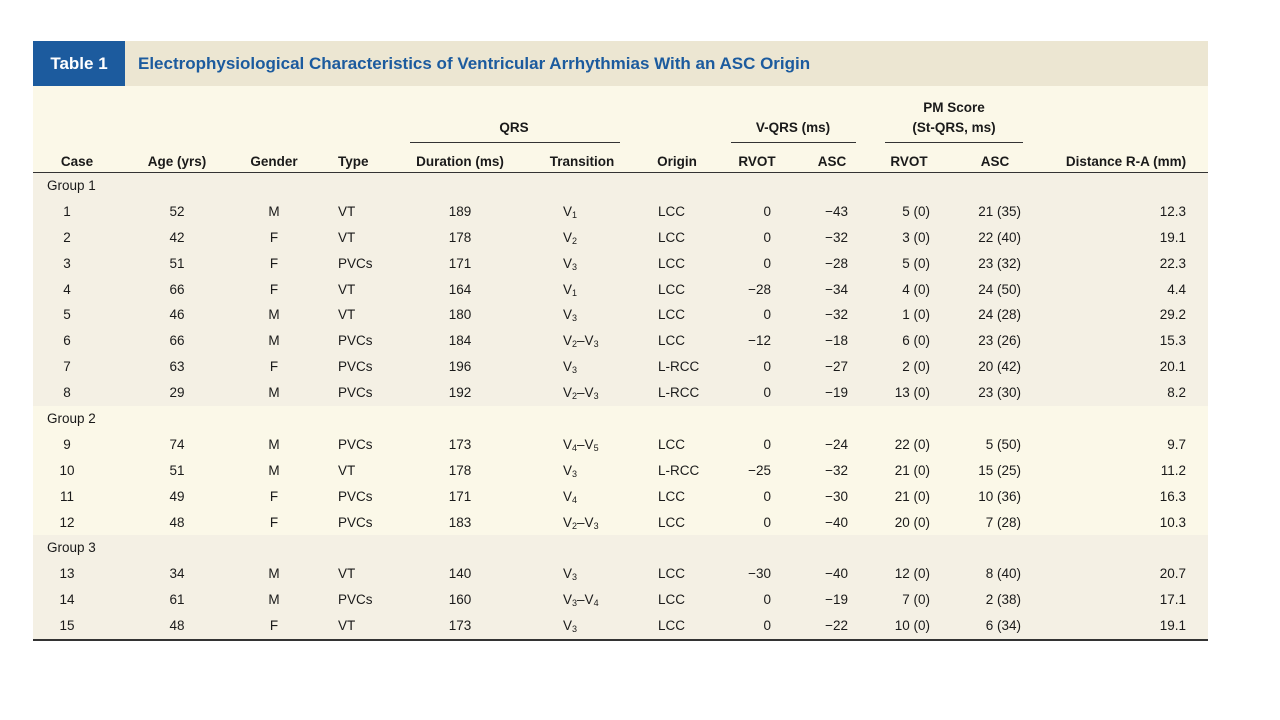 This screenshot has width=1280, height=720. I want to click on cell-distance: 10.3, so click(1172, 522).